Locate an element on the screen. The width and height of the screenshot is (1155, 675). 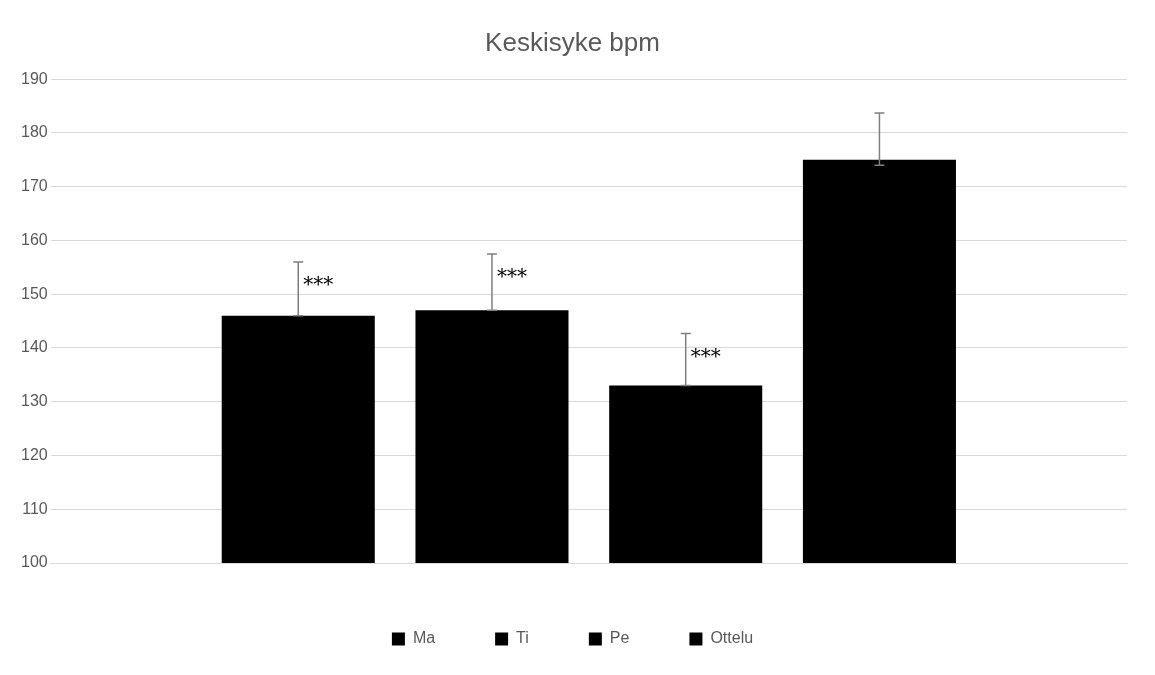
legend-label: Ottelu is located at coordinates (732, 638).